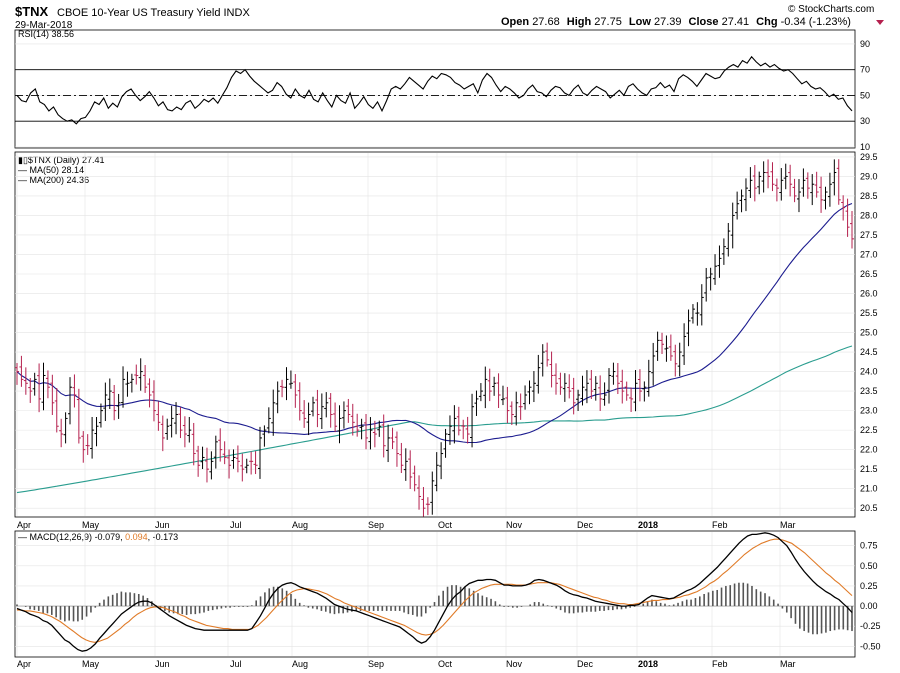 The image size is (900, 673). Describe the element at coordinates (869, 566) in the screenshot. I see `macd-tick-label: 0.50` at that location.